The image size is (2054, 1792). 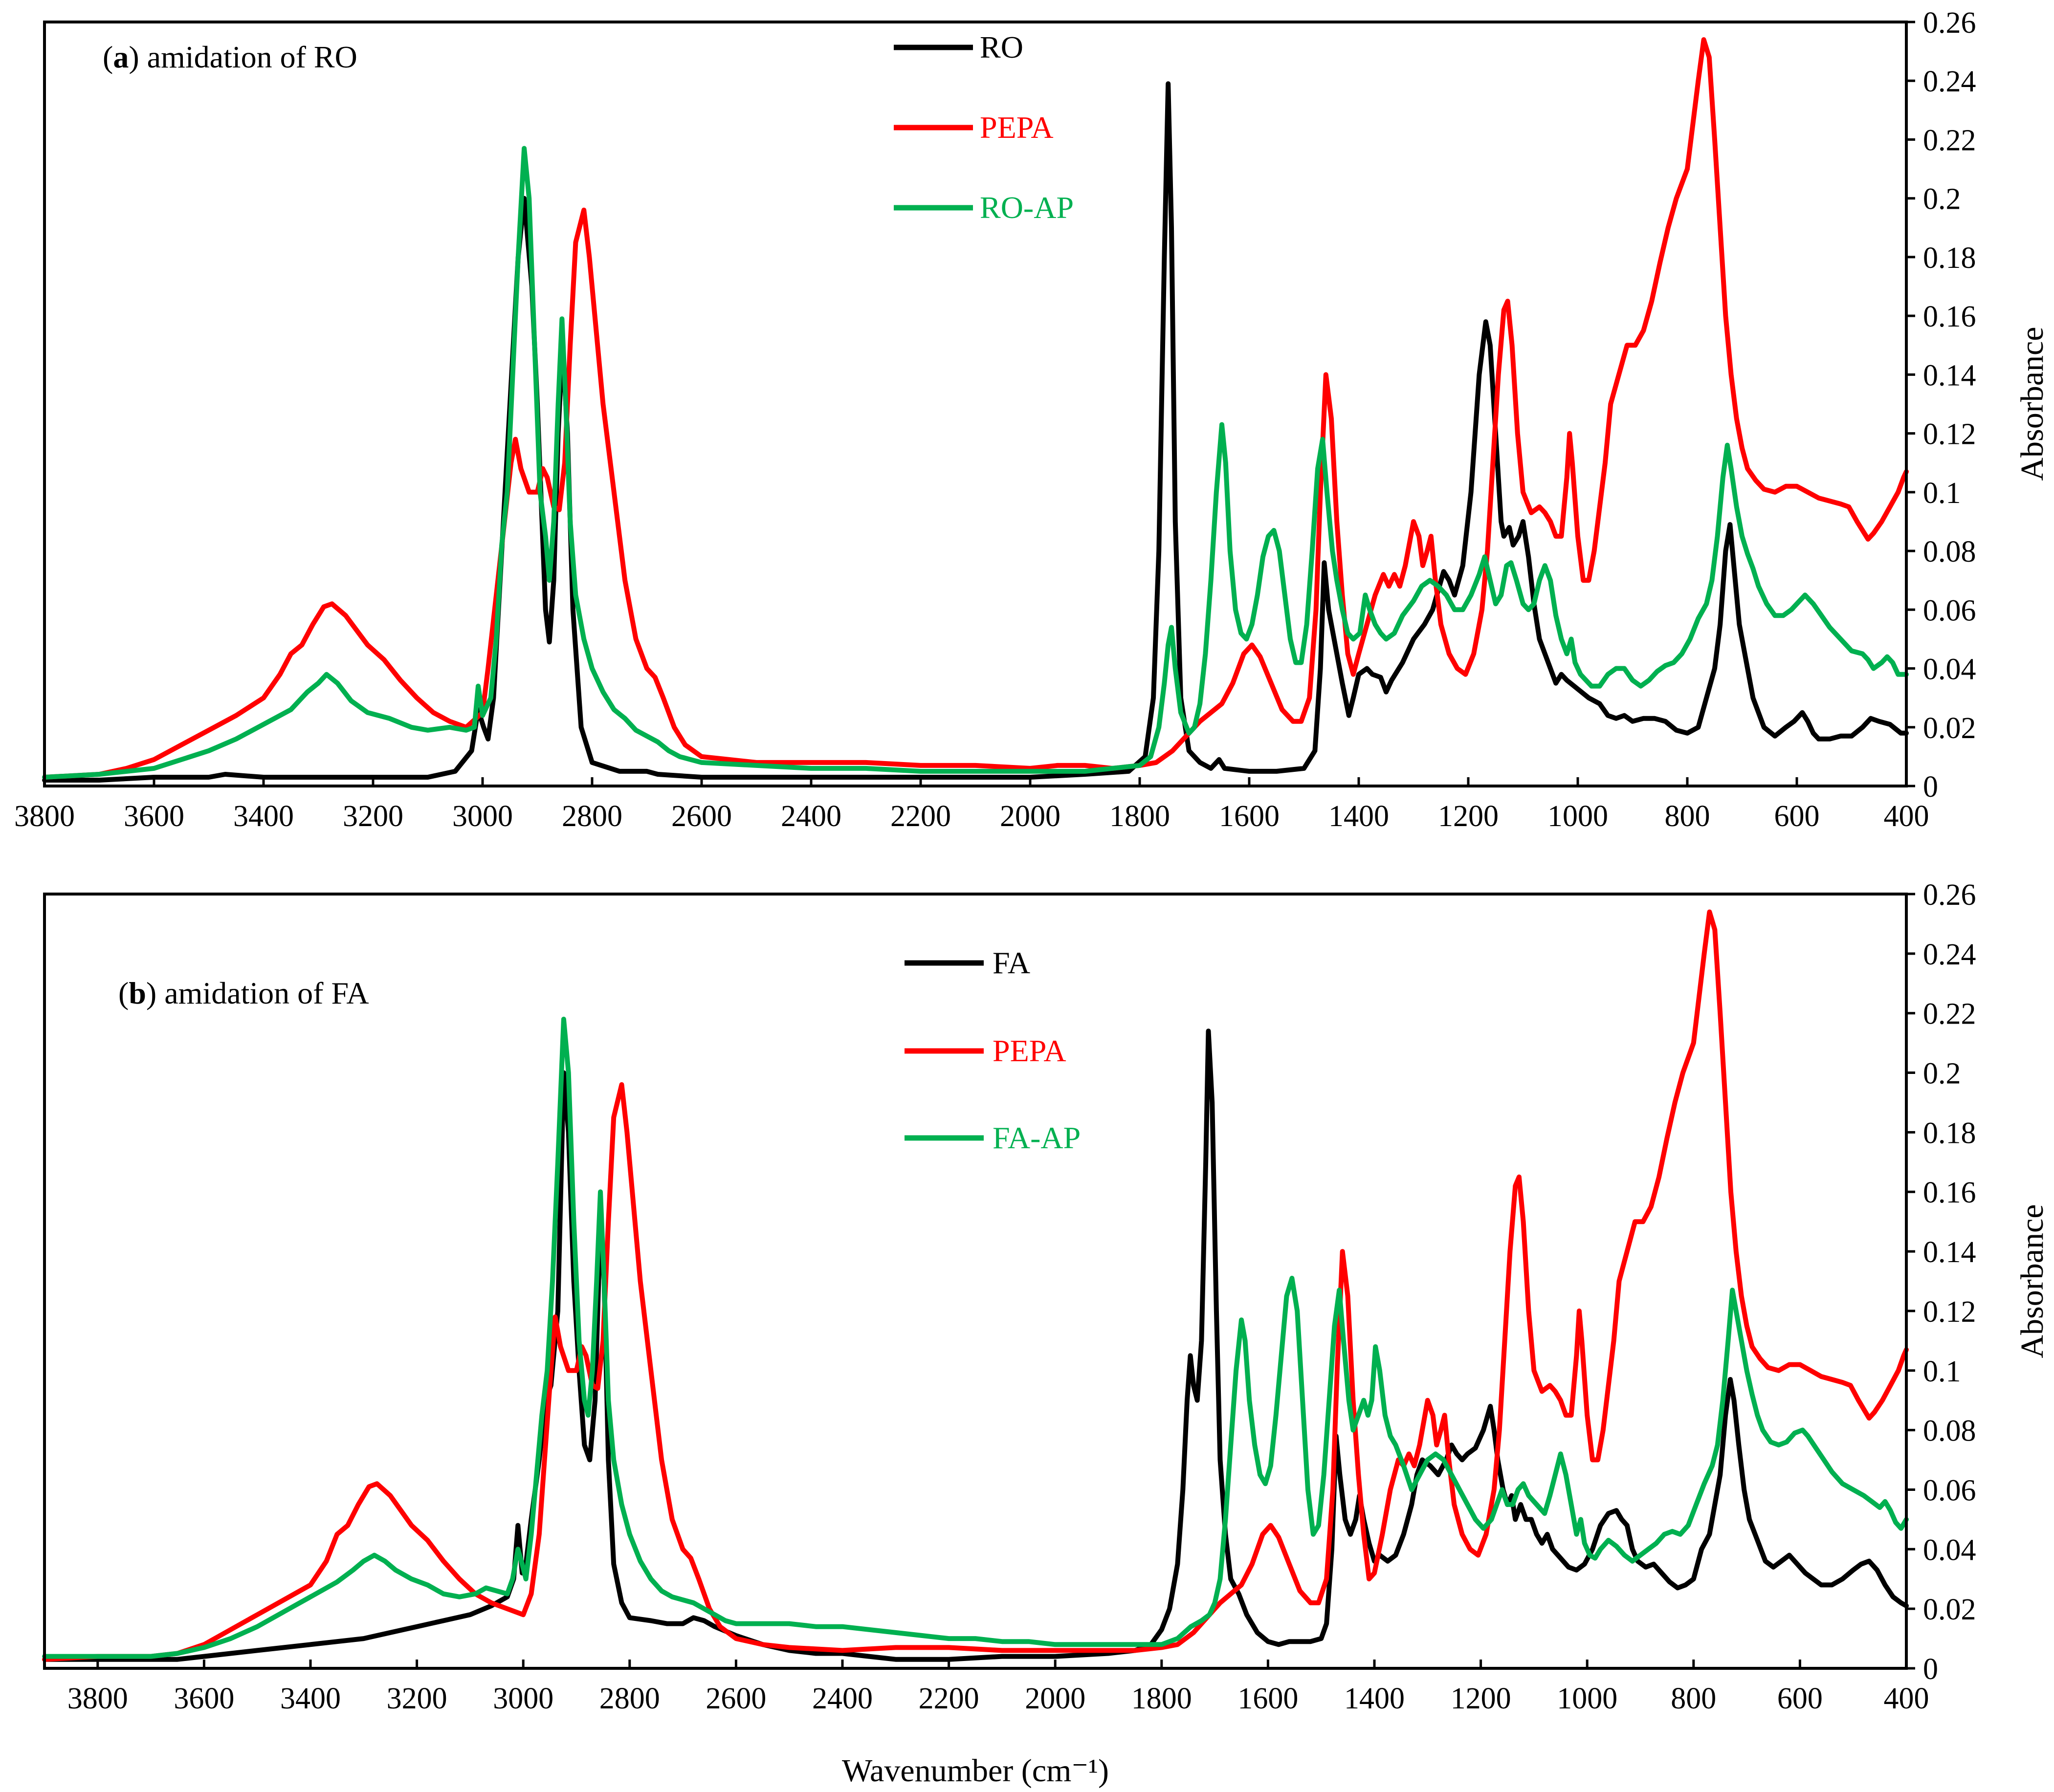 What do you see at coordinates (1030, 816) in the screenshot?
I see `x-tick-label-a-2000: 2000` at bounding box center [1030, 816].